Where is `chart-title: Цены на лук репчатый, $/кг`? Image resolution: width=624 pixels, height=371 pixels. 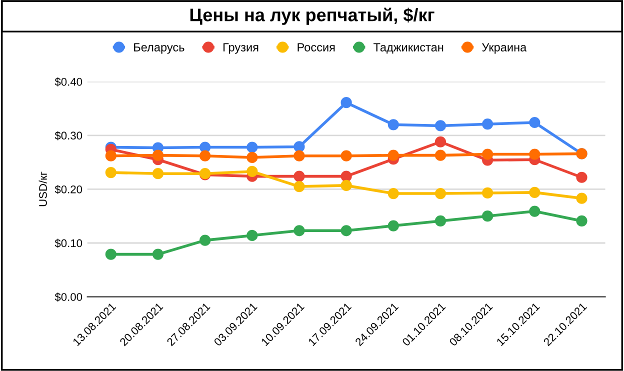
chart-title: Цены на лук репчатый, $/кг is located at coordinates (312, 16).